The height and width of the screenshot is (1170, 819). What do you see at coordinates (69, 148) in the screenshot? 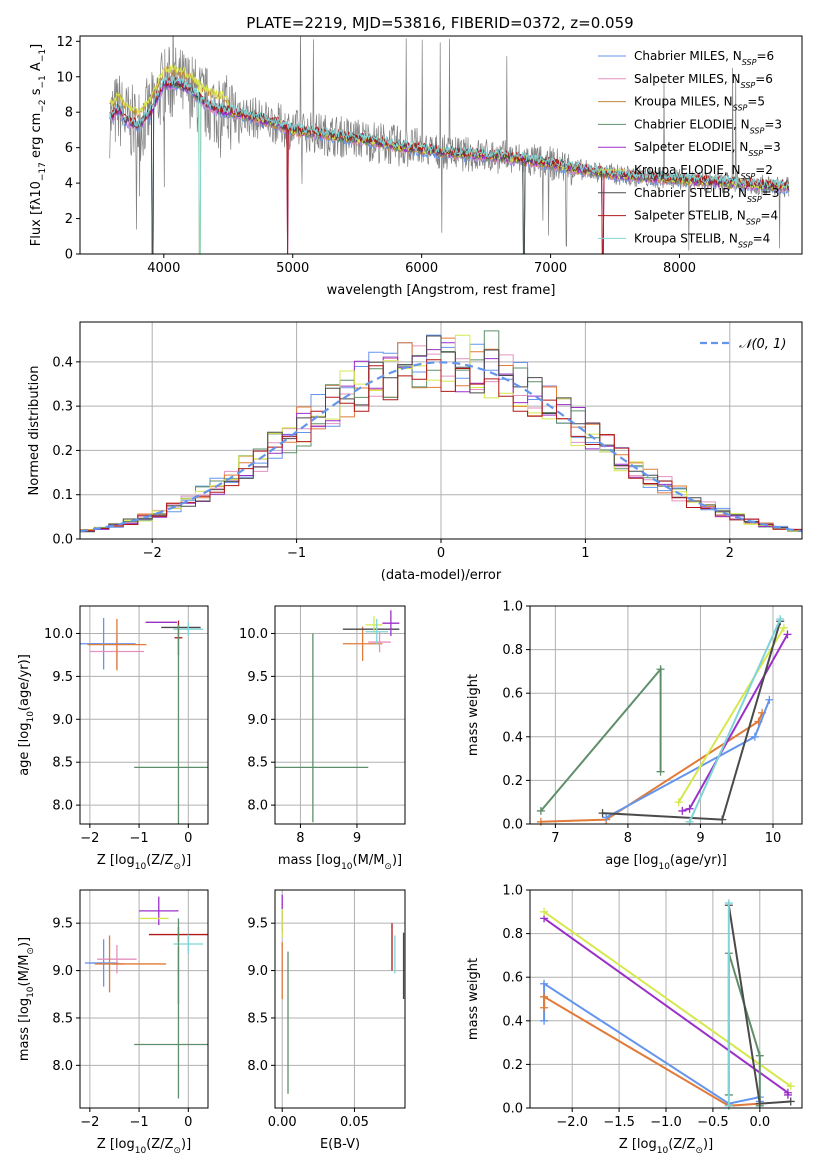
I see `y-tick-label: 6` at bounding box center [69, 148].